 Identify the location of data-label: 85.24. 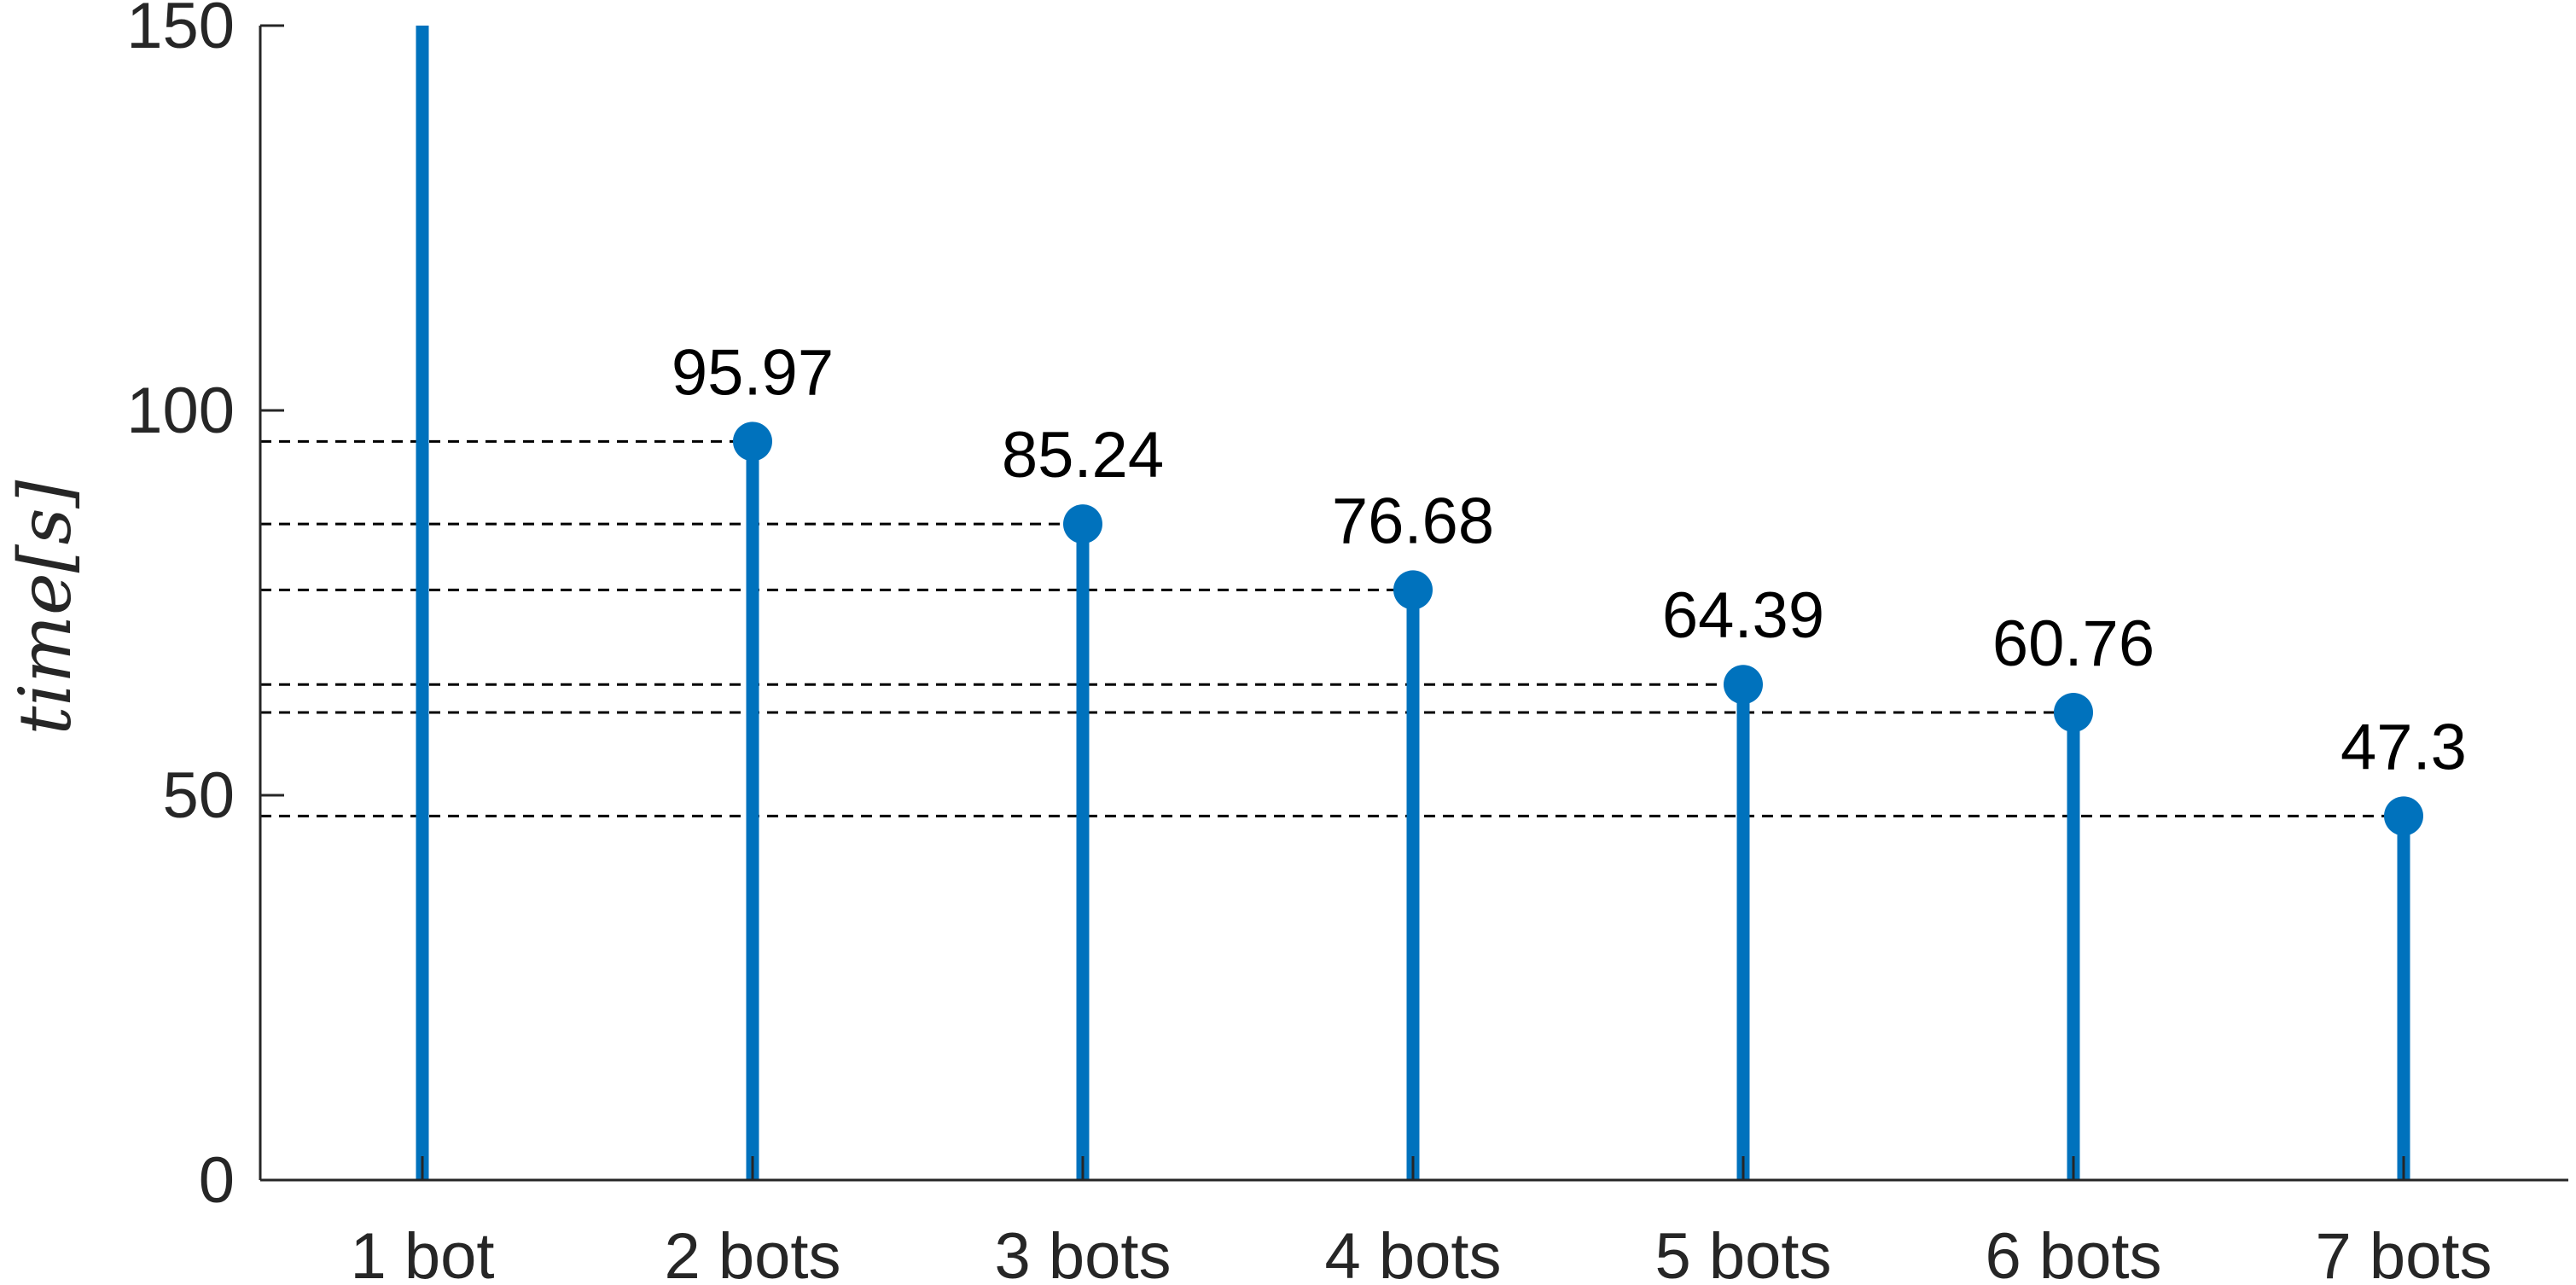
(1083, 455).